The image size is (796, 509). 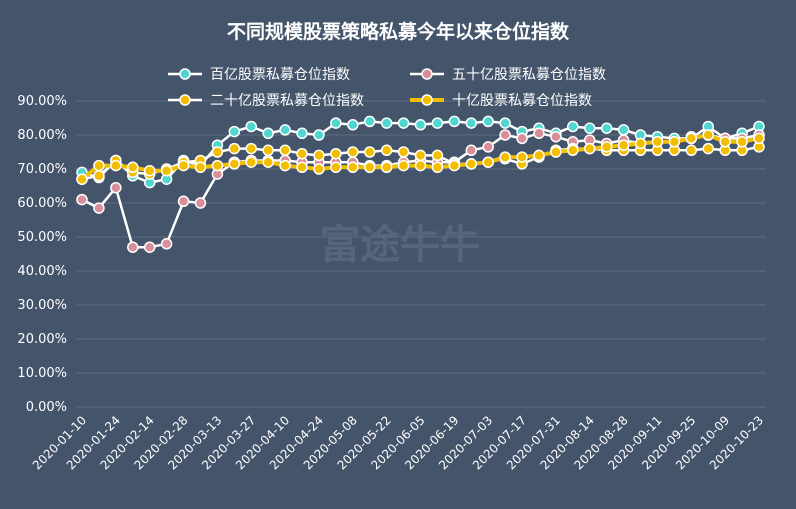 I want to click on legend-label: 五十亿股票私募仓位指数, so click(x=529, y=75).